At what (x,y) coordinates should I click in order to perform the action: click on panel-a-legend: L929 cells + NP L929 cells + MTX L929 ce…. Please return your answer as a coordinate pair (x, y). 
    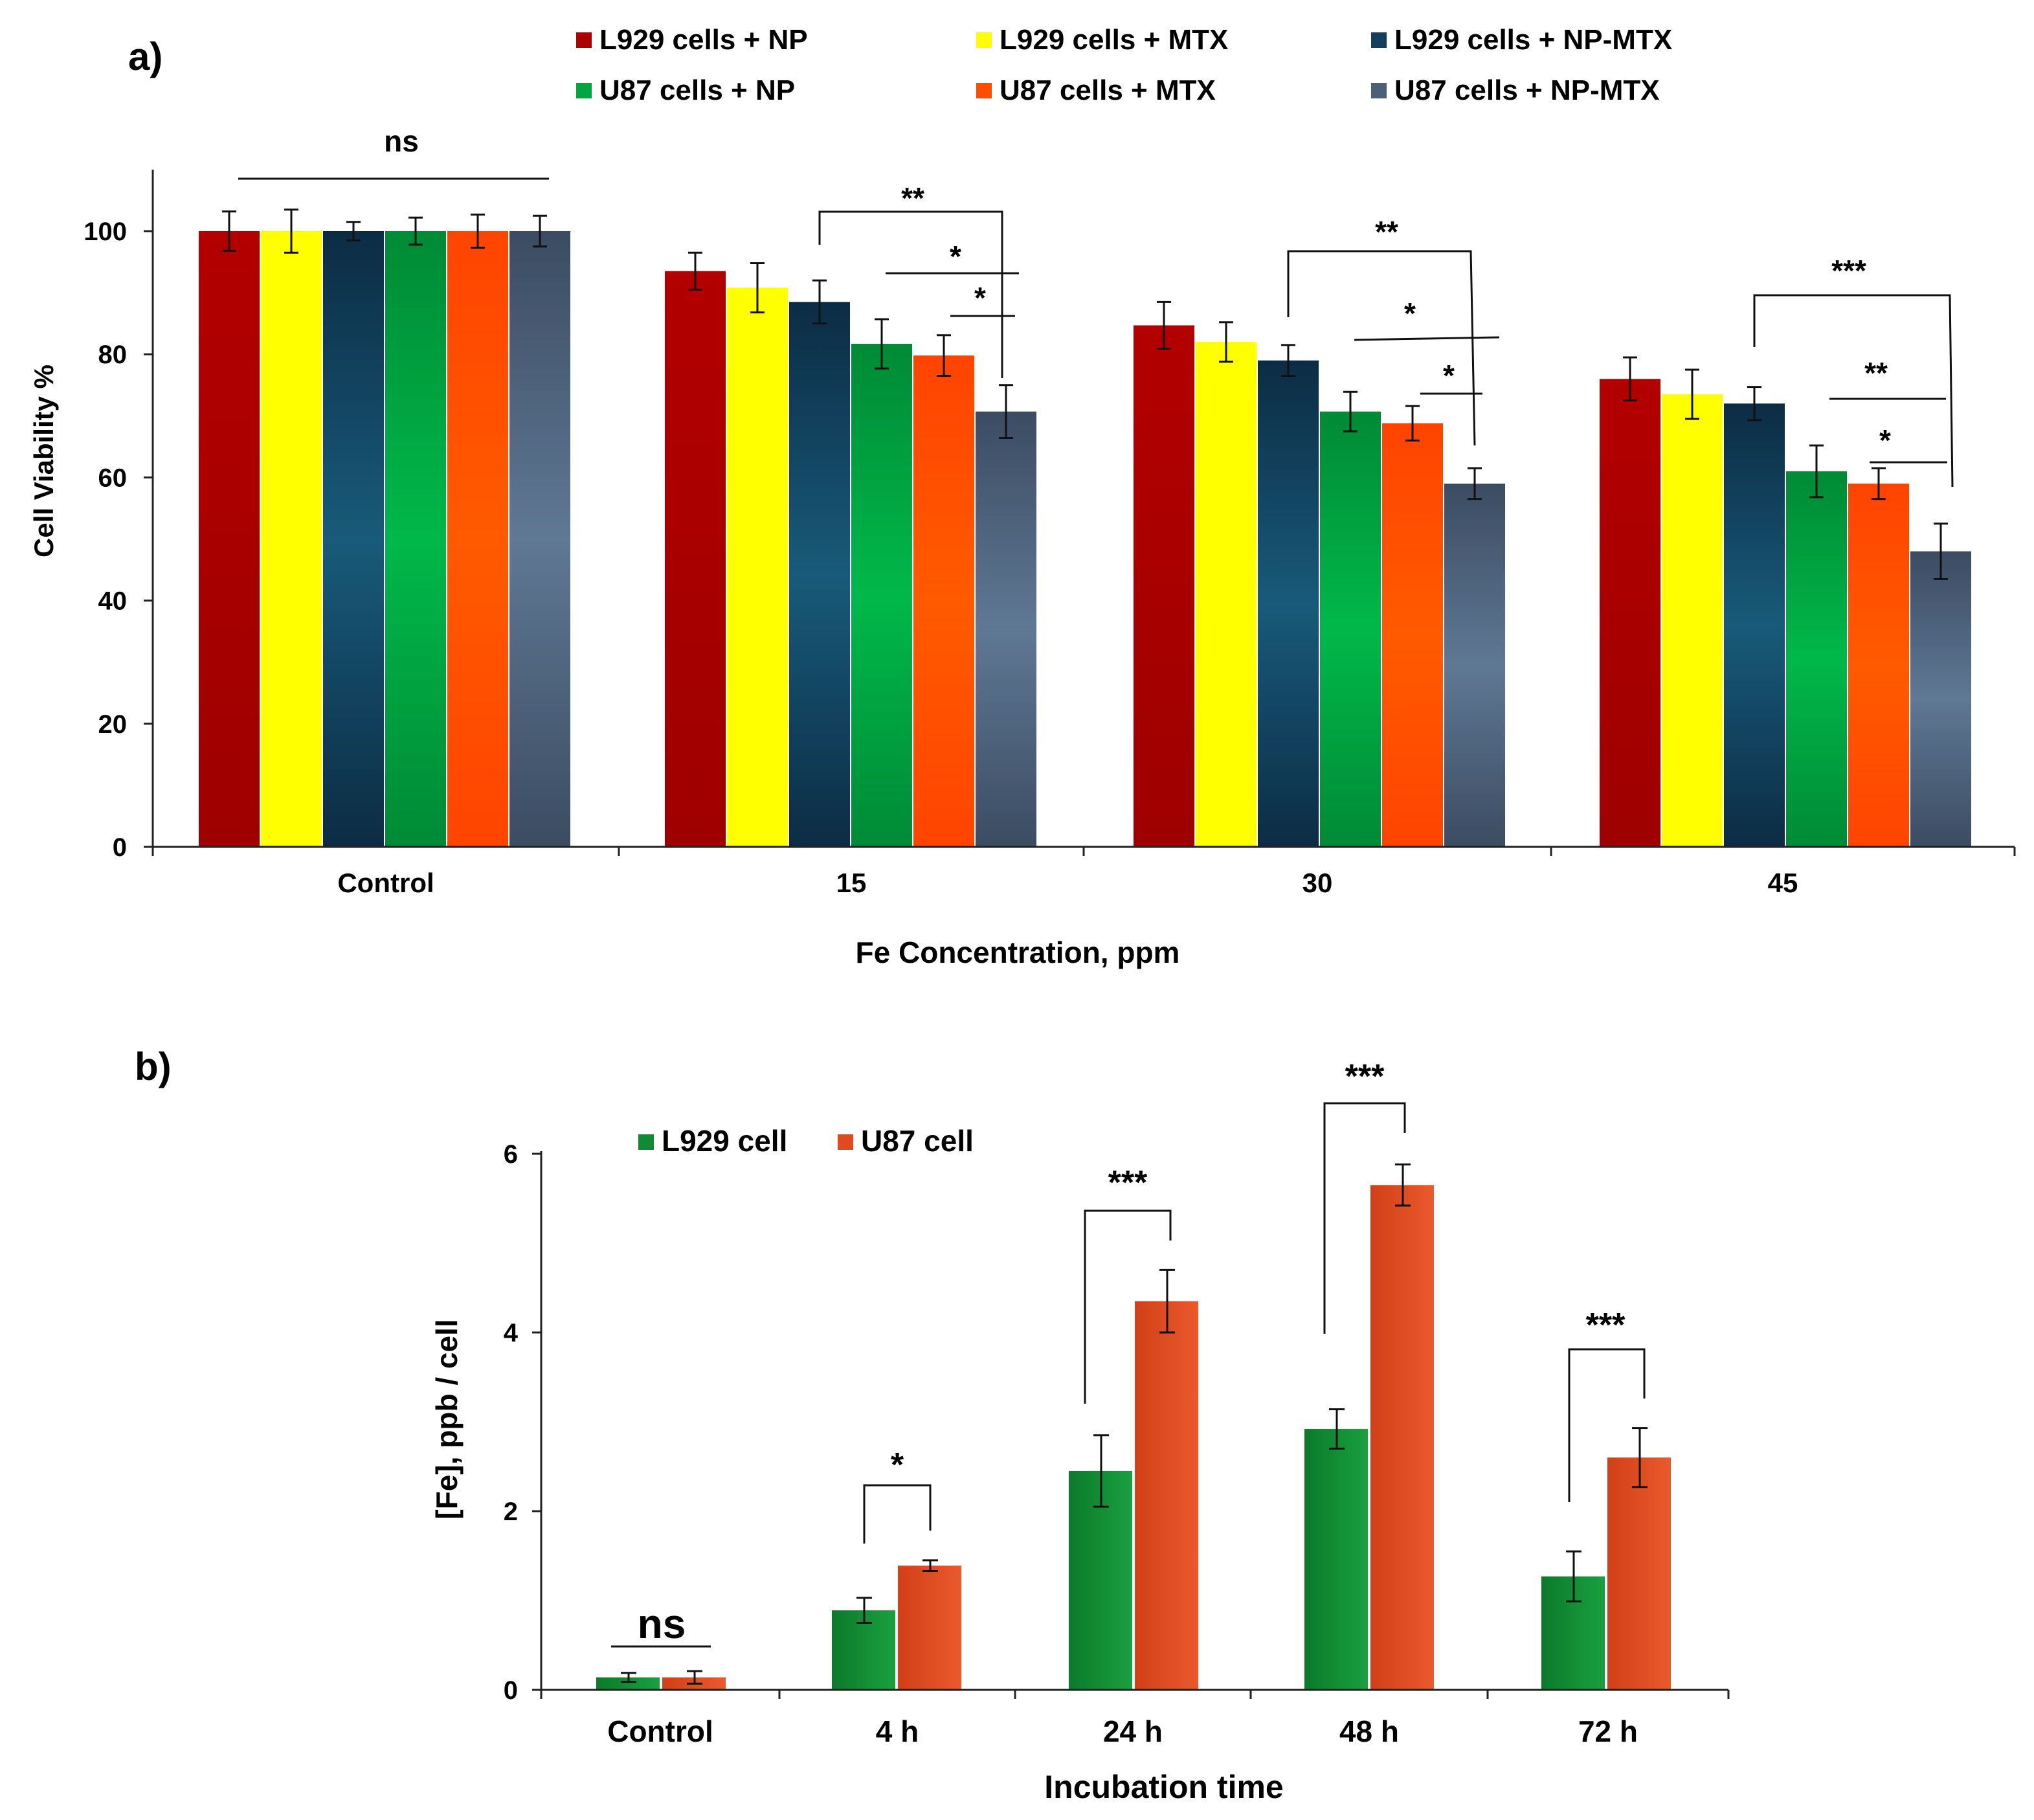
    Looking at the image, I should click on (1124, 65).